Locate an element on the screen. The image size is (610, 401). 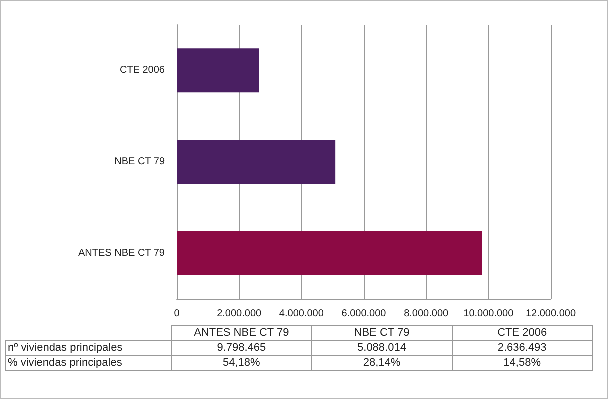
x-tick-label: 6.000.000 is located at coordinates (364, 314).